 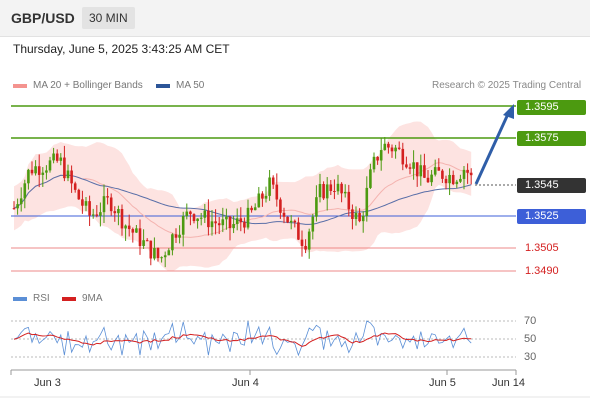 I want to click on rsi-9ma-line, so click(x=242, y=339).